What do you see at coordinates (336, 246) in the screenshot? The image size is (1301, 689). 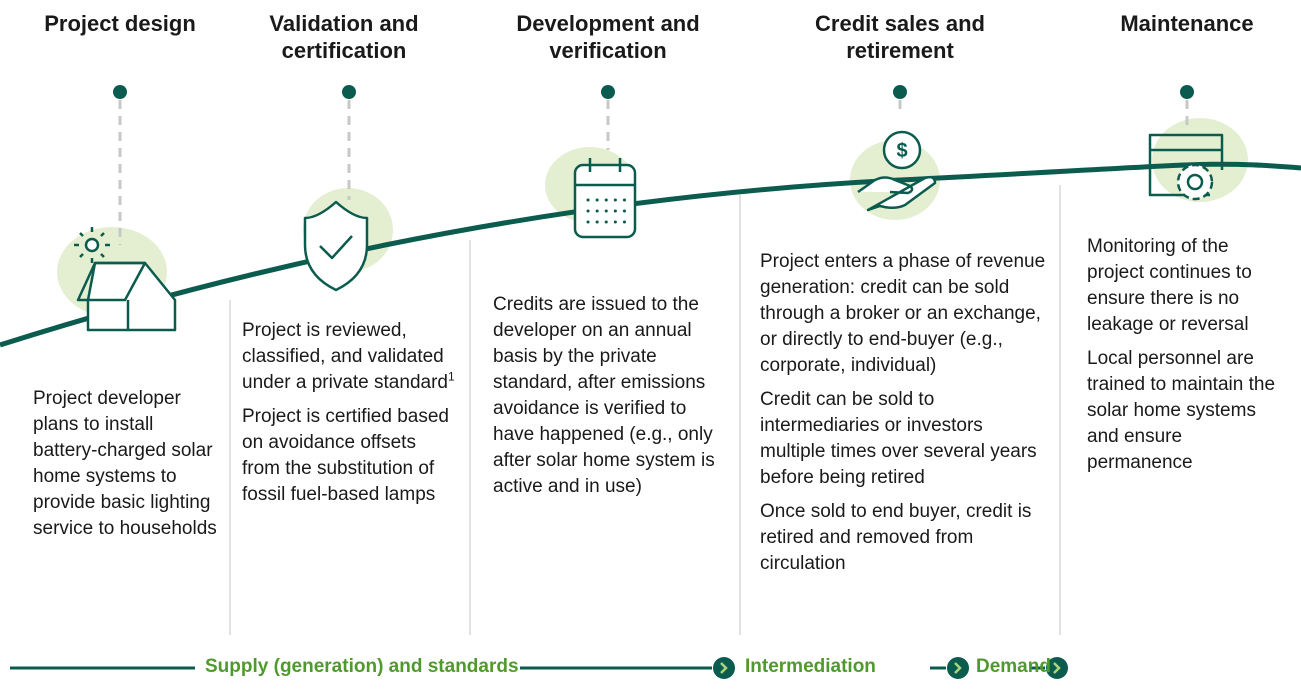 I see `shield-icon` at bounding box center [336, 246].